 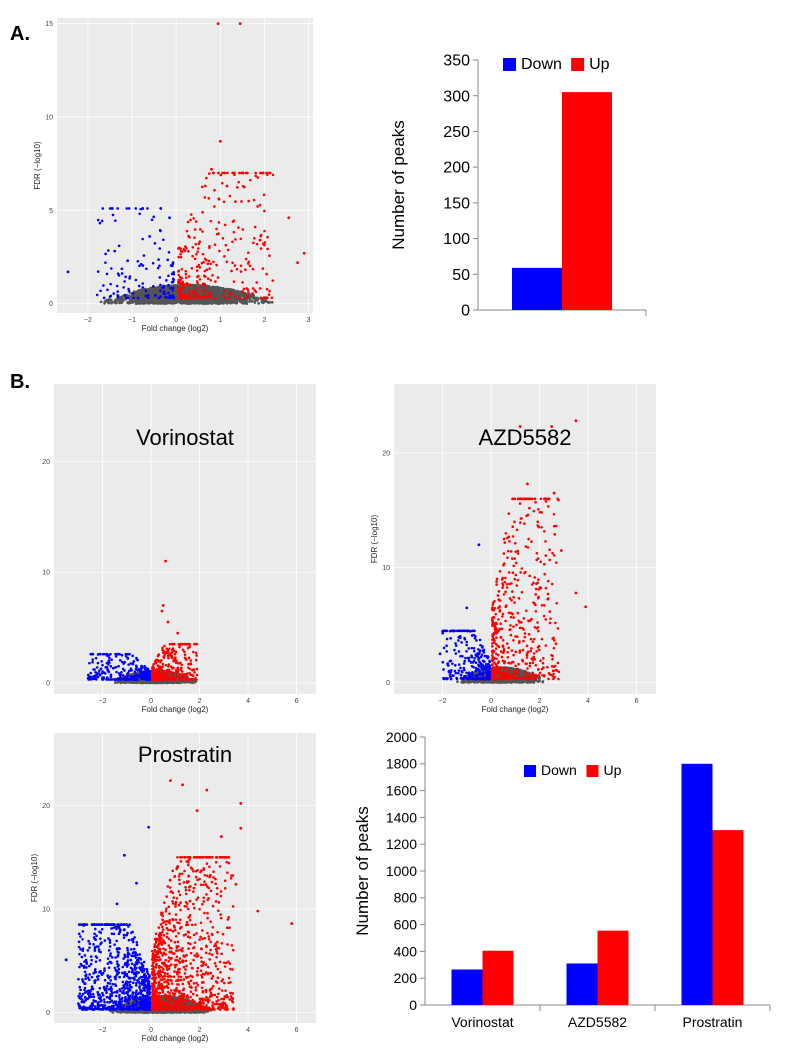 What do you see at coordinates (175, 328) in the screenshot?
I see `volcano-x-axis-label: Fold change (log2)` at bounding box center [175, 328].